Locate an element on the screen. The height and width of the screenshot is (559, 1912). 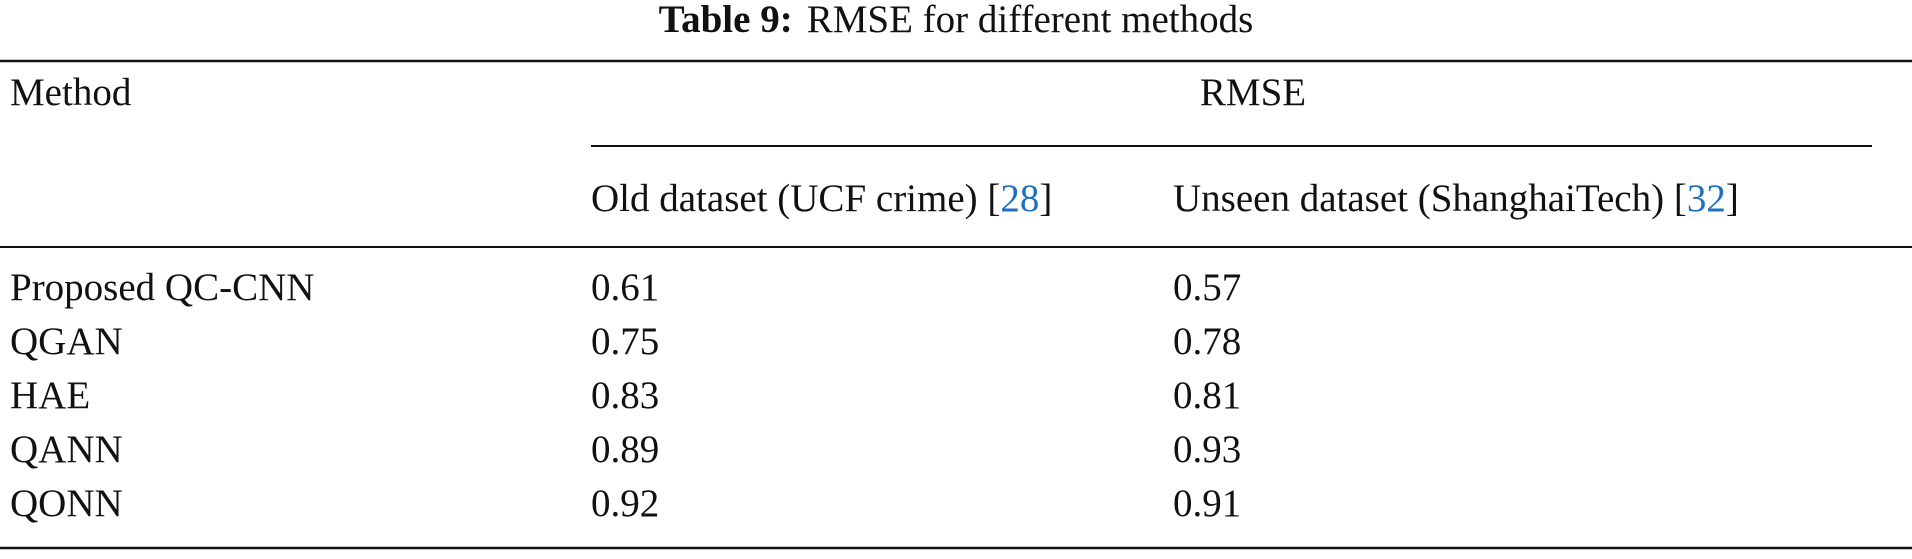
rmse-cell: 0.89 is located at coordinates (625, 449).